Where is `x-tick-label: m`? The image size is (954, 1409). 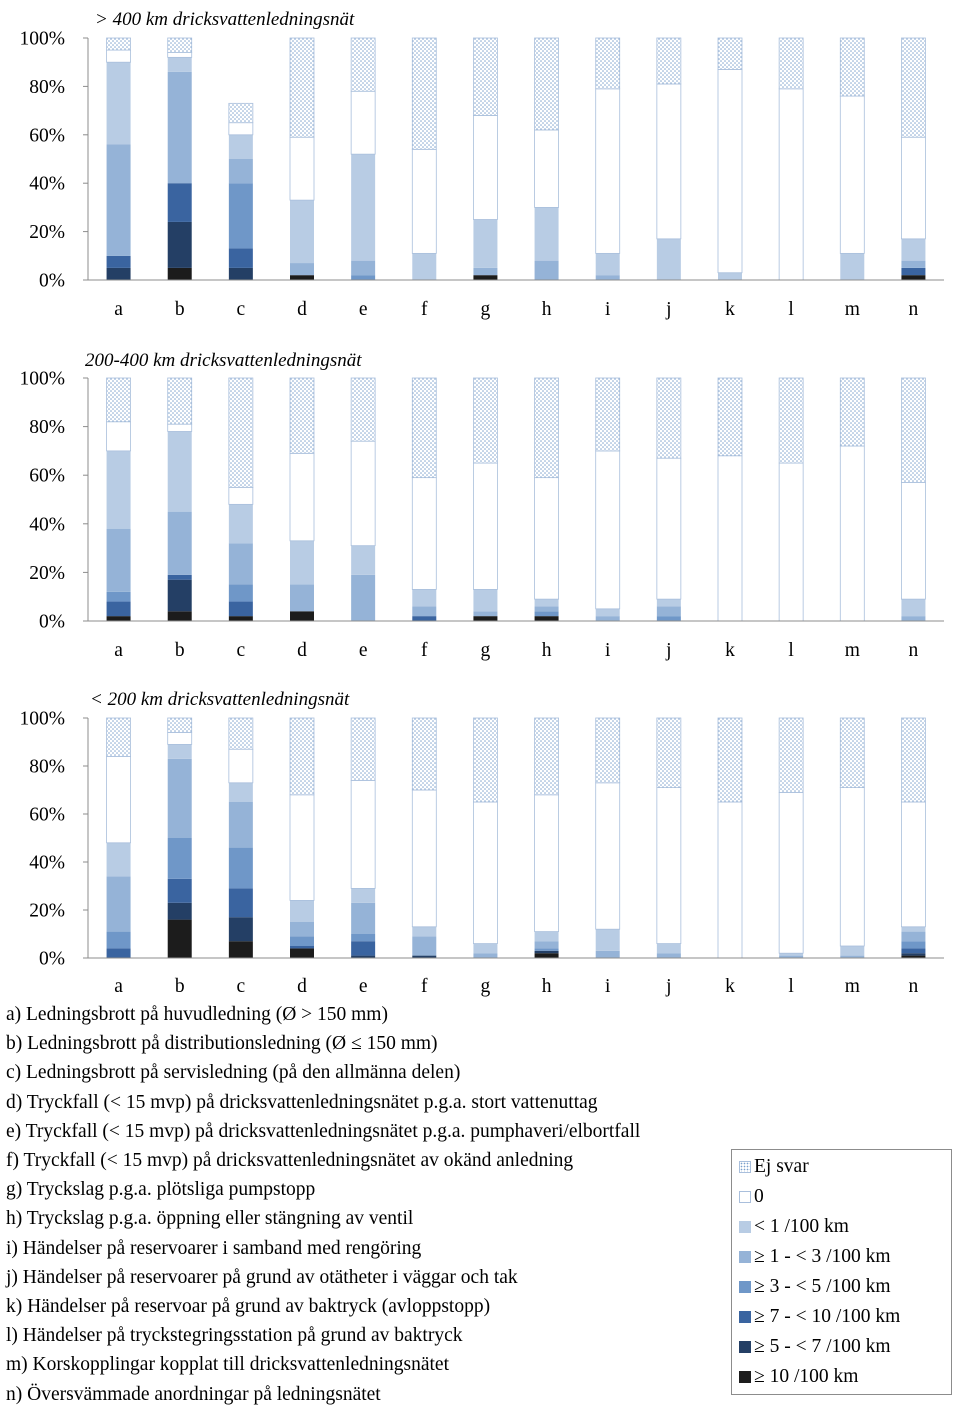
x-tick-label: m is located at coordinates (852, 309).